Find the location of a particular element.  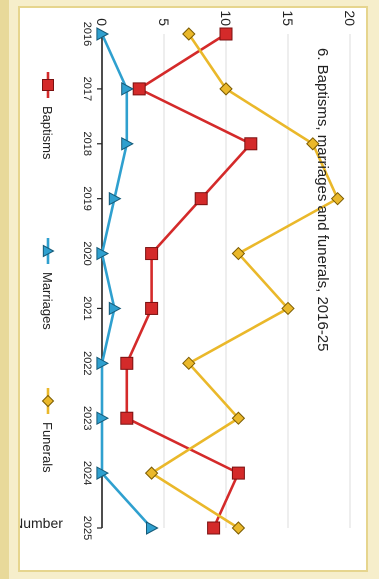

funerals-point-2016 is located at coordinates (189, 34).